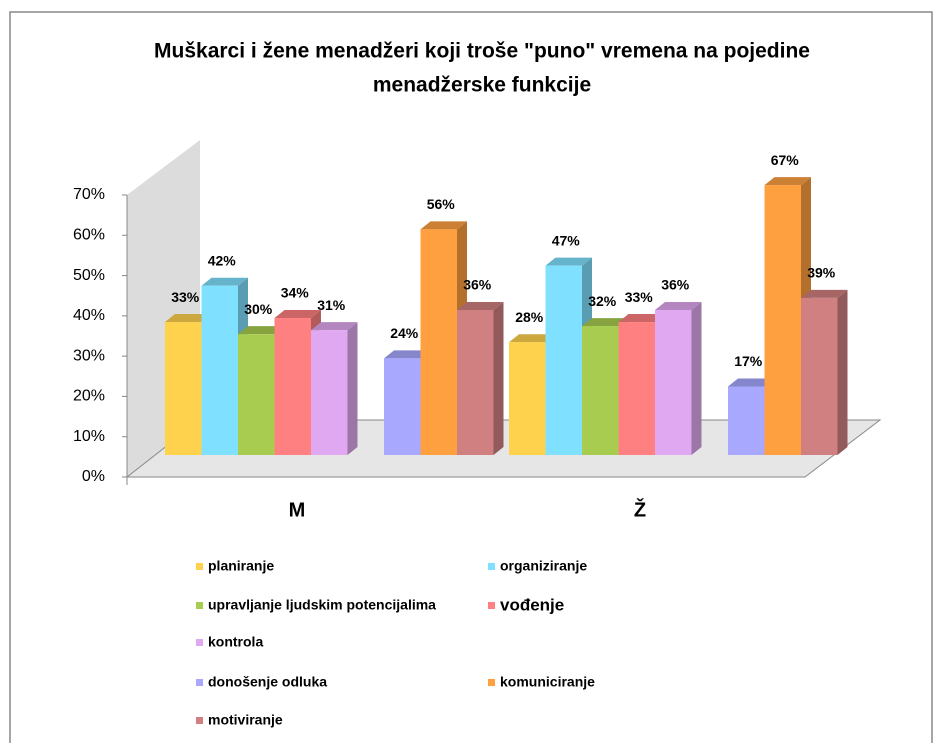 Image resolution: width=945 pixels, height=743 pixels. I want to click on data-label: 31%, so click(331, 305).